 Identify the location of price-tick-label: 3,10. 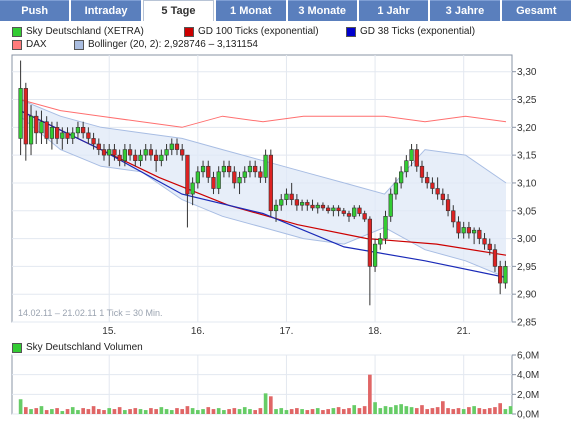
(527, 183).